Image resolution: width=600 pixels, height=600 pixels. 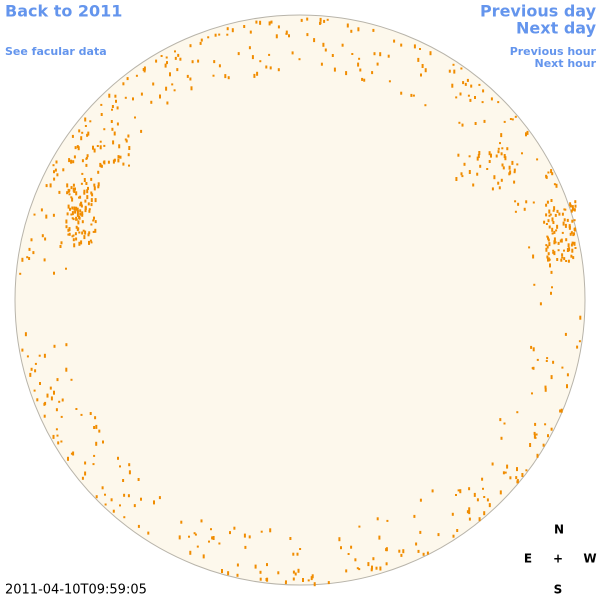 What do you see at coordinates (63, 11) in the screenshot?
I see `back-link: Back to 2011` at bounding box center [63, 11].